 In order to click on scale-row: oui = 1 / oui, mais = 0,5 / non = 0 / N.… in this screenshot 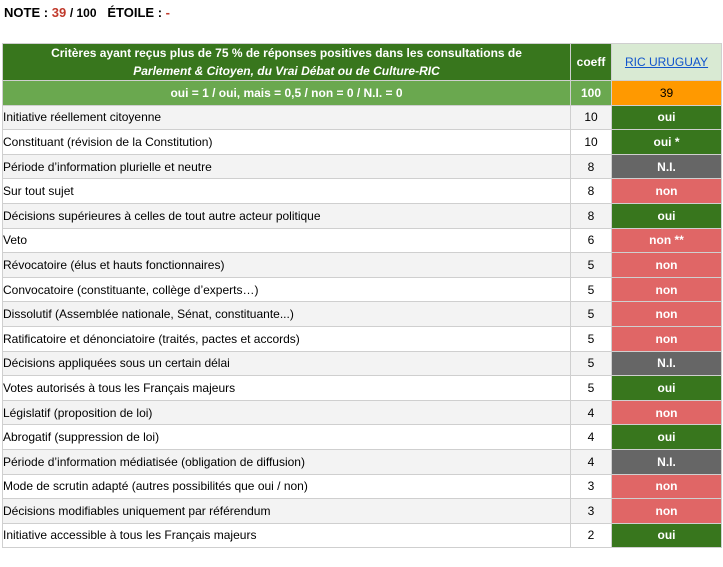, I will do `click(362, 93)`.